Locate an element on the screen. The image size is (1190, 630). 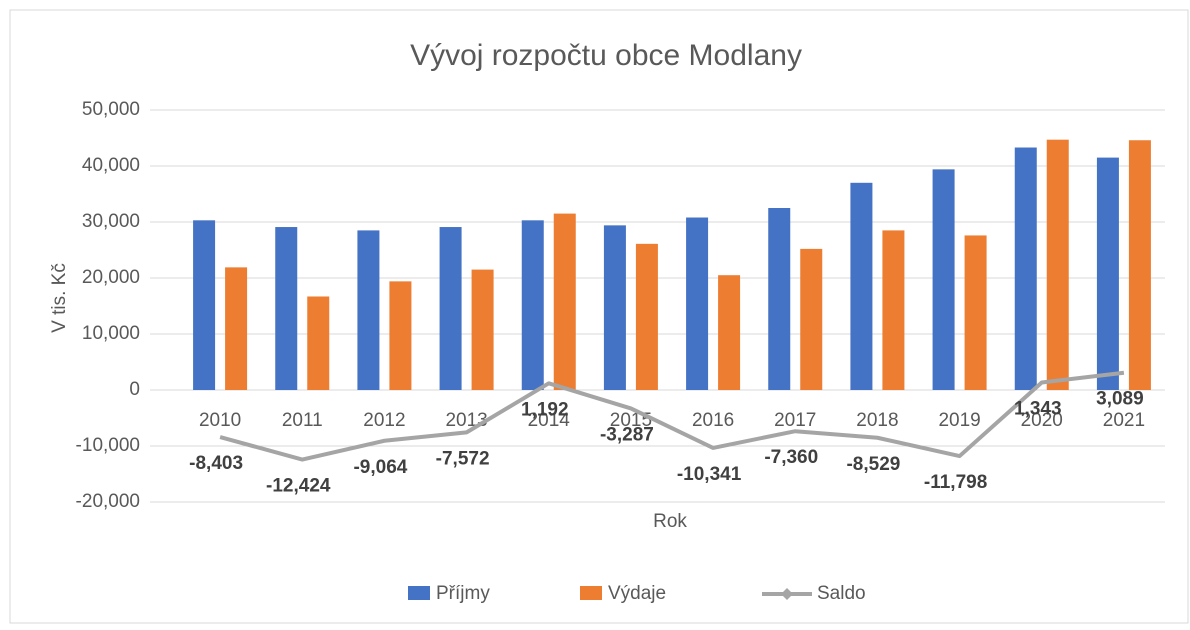
y-tick-label: -20,000 is located at coordinates (108, 501).